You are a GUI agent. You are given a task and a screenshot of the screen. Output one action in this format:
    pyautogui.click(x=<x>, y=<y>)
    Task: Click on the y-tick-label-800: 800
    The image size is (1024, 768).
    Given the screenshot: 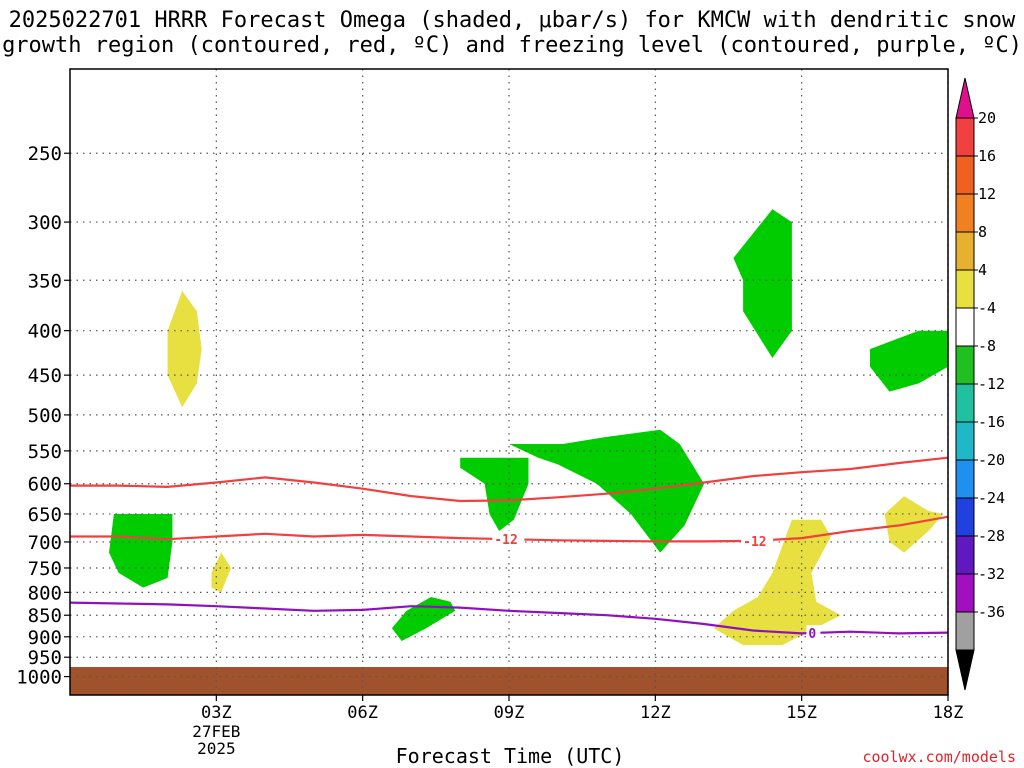 What is the action you would take?
    pyautogui.click(x=45, y=593)
    